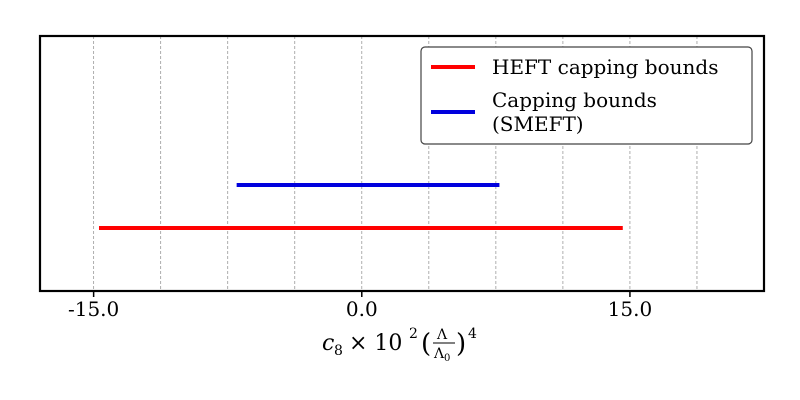 This screenshot has width=800, height=400. What do you see at coordinates (574, 100) in the screenshot?
I see `legend-label-smeft-line1: Capping bounds` at bounding box center [574, 100].